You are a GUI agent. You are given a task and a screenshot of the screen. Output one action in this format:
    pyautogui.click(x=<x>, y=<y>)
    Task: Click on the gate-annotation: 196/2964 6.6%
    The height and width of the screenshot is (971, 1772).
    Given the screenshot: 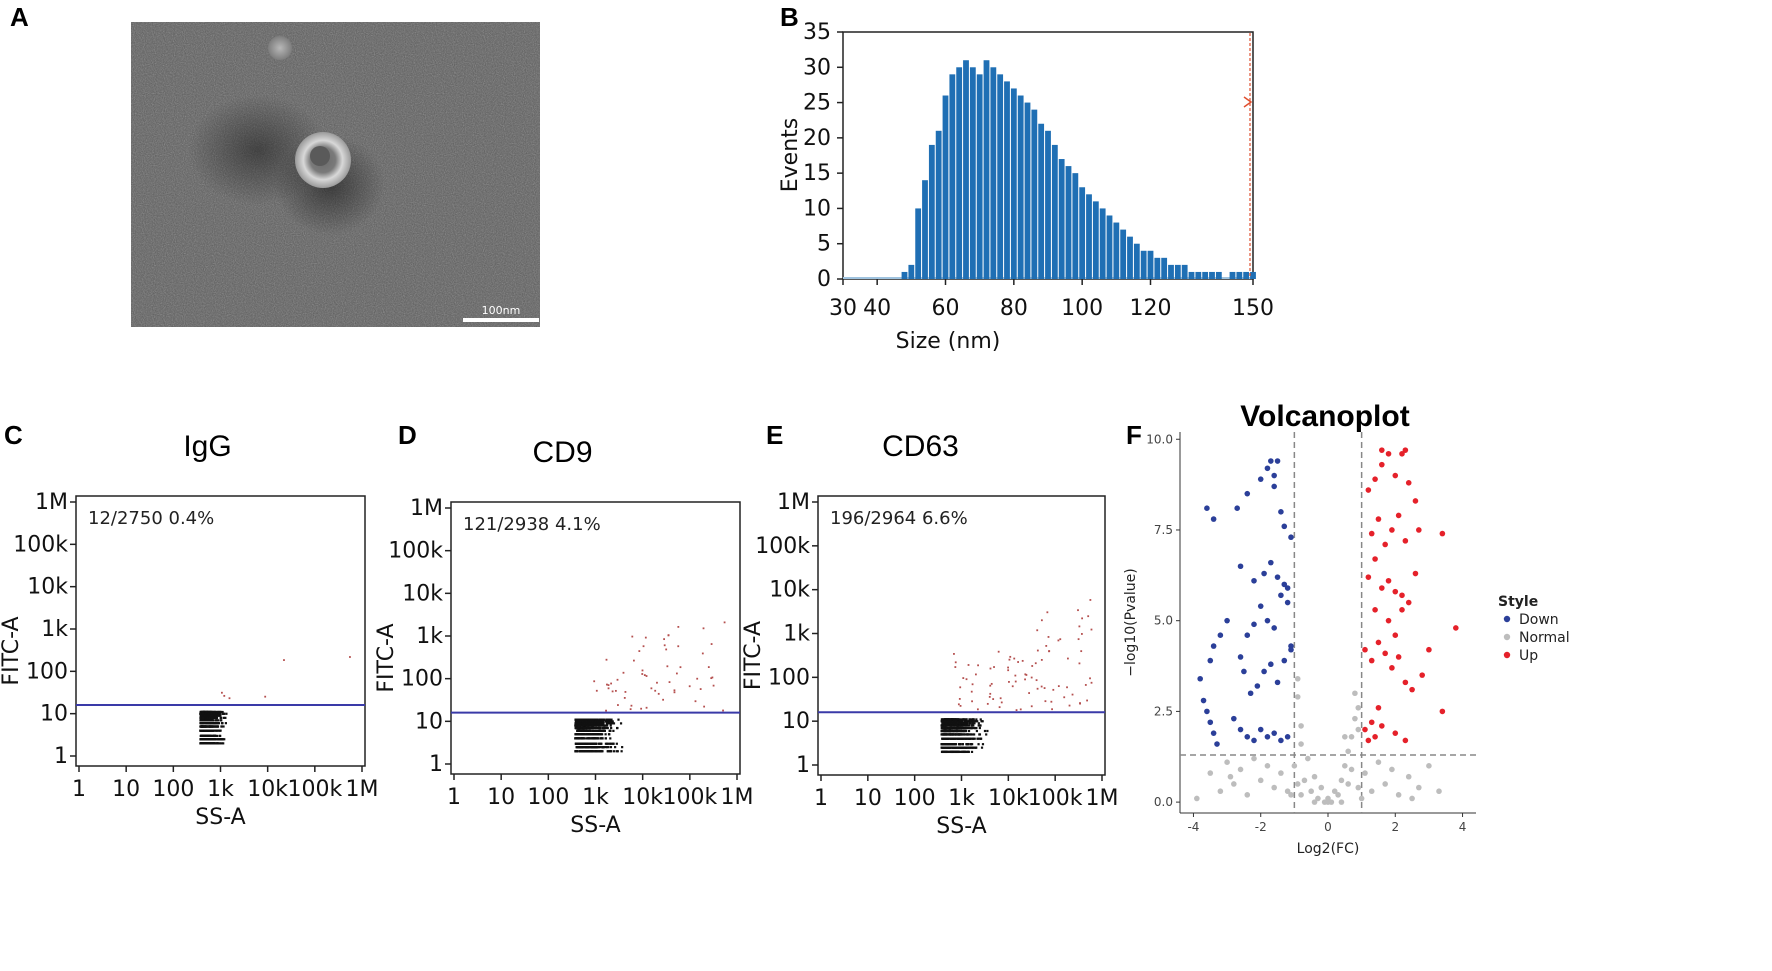 What is the action you would take?
    pyautogui.click(x=899, y=518)
    